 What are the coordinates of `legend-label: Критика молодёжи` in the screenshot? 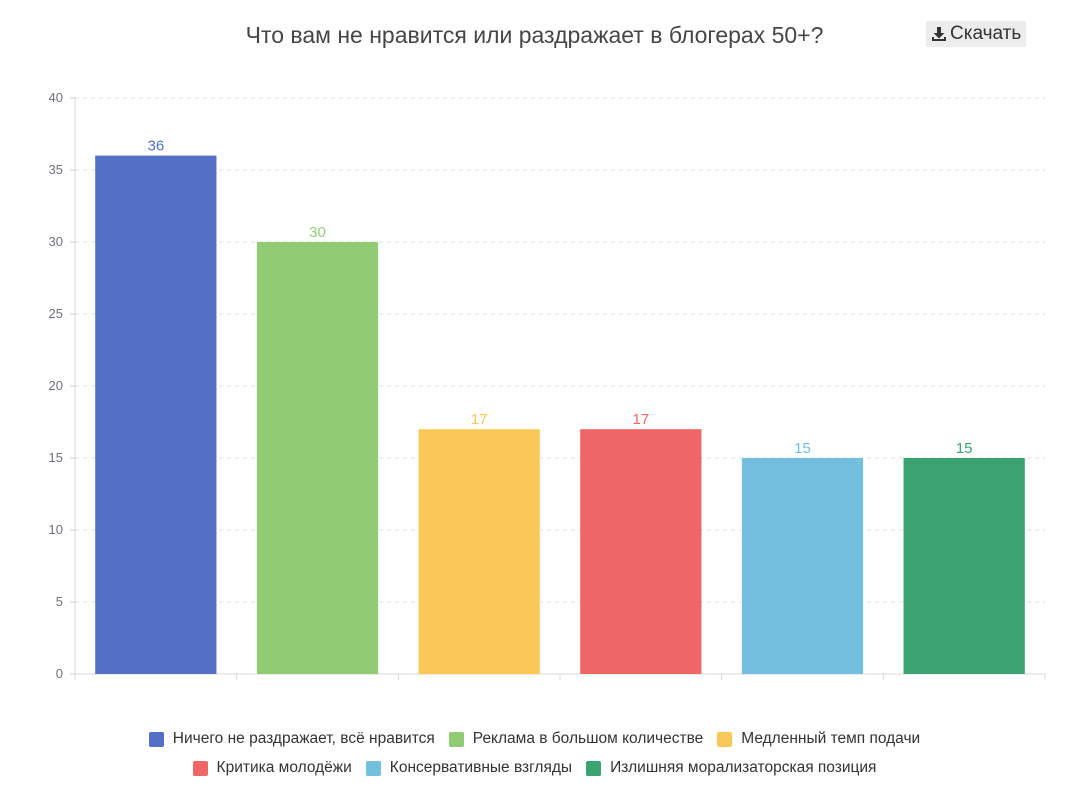 It's located at (284, 767).